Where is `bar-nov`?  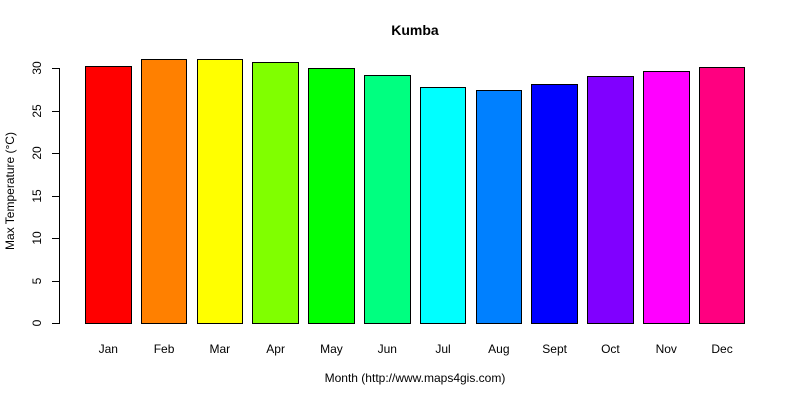
bar-nov is located at coordinates (666, 197).